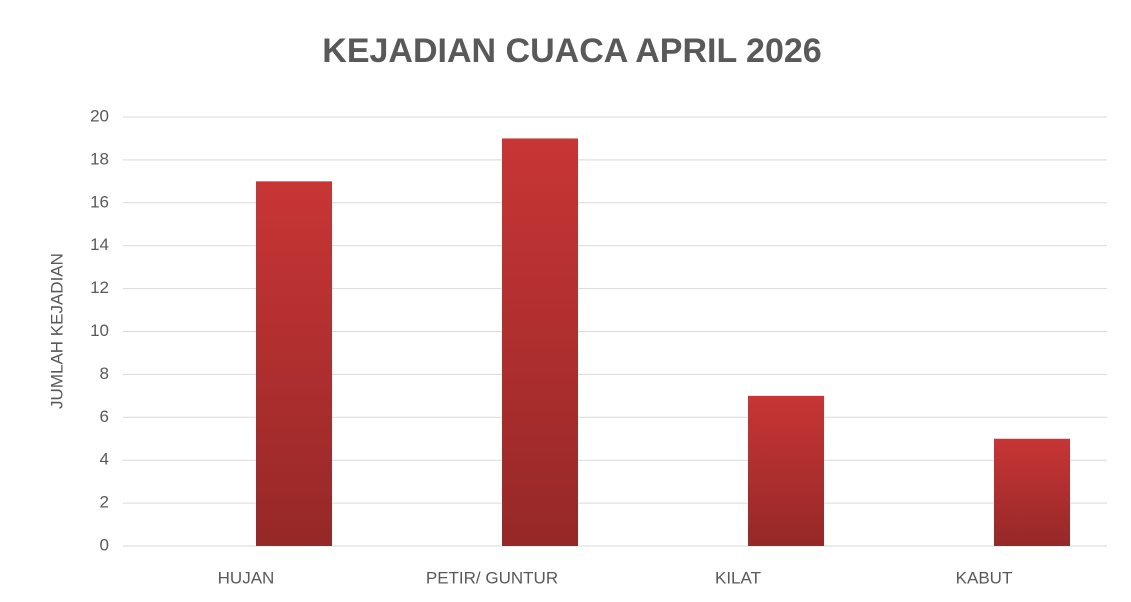 Image resolution: width=1131 pixels, height=602 pixels. Describe the element at coordinates (104, 544) in the screenshot. I see `y-tick-label: 0` at that location.